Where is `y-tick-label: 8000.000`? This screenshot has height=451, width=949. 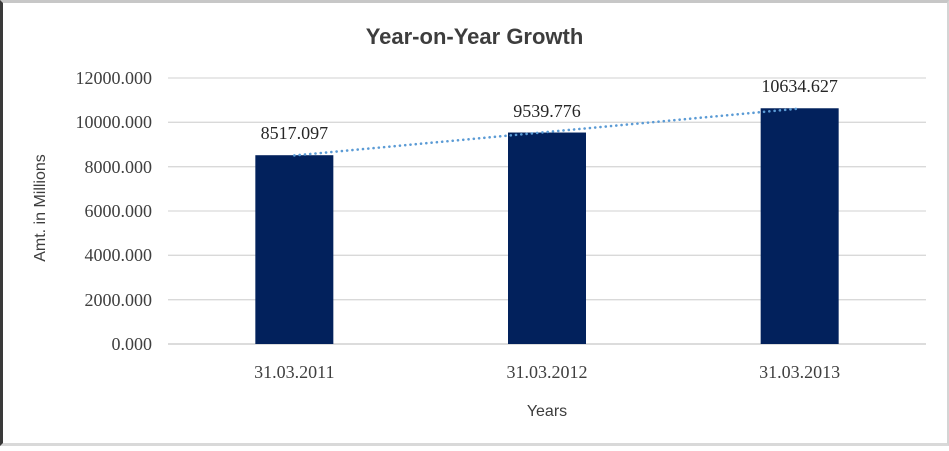
y-tick-label: 8000.000 is located at coordinates (118, 166).